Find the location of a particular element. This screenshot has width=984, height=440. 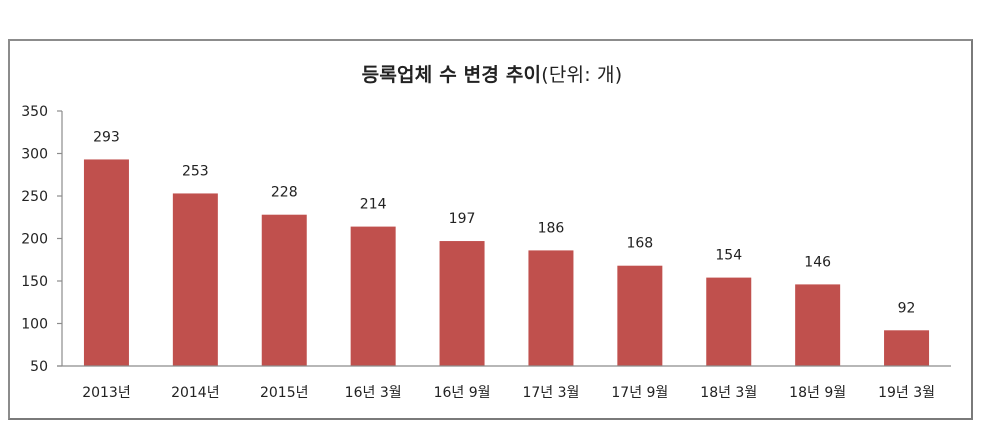

bar-value-label: 186 is located at coordinates (551, 228).